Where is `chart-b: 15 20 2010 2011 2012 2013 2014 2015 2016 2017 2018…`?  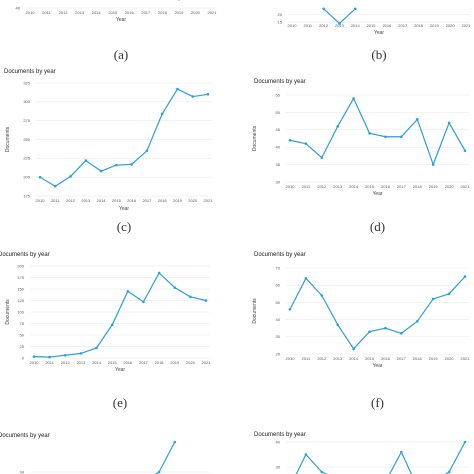
chart-b: 15 20 2010 2011 2012 2013 2014 2015 2016 2017 2018… is located at coordinates (374, 34).